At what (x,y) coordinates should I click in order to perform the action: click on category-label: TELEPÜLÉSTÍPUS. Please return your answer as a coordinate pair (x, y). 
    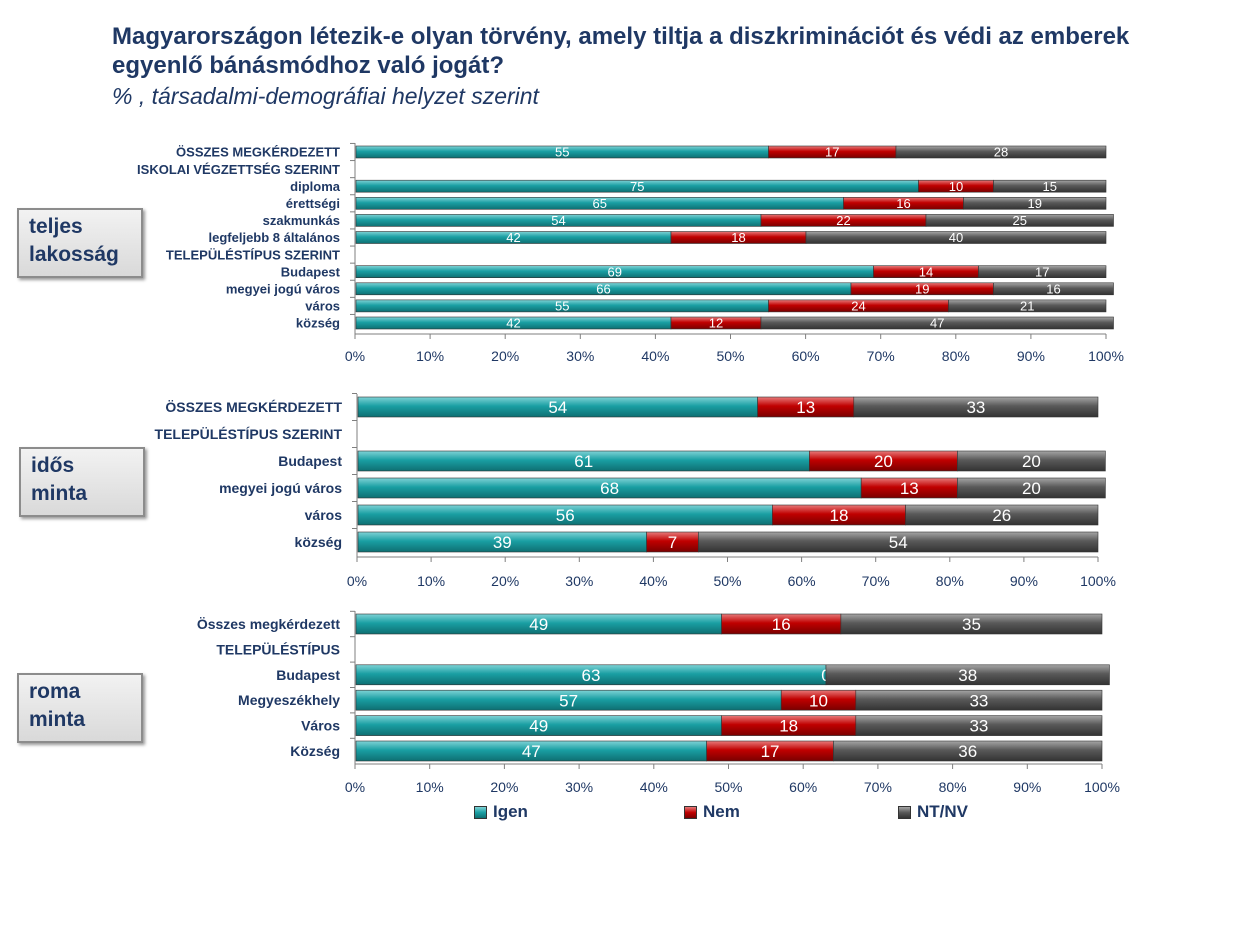
    Looking at the image, I should click on (278, 649).